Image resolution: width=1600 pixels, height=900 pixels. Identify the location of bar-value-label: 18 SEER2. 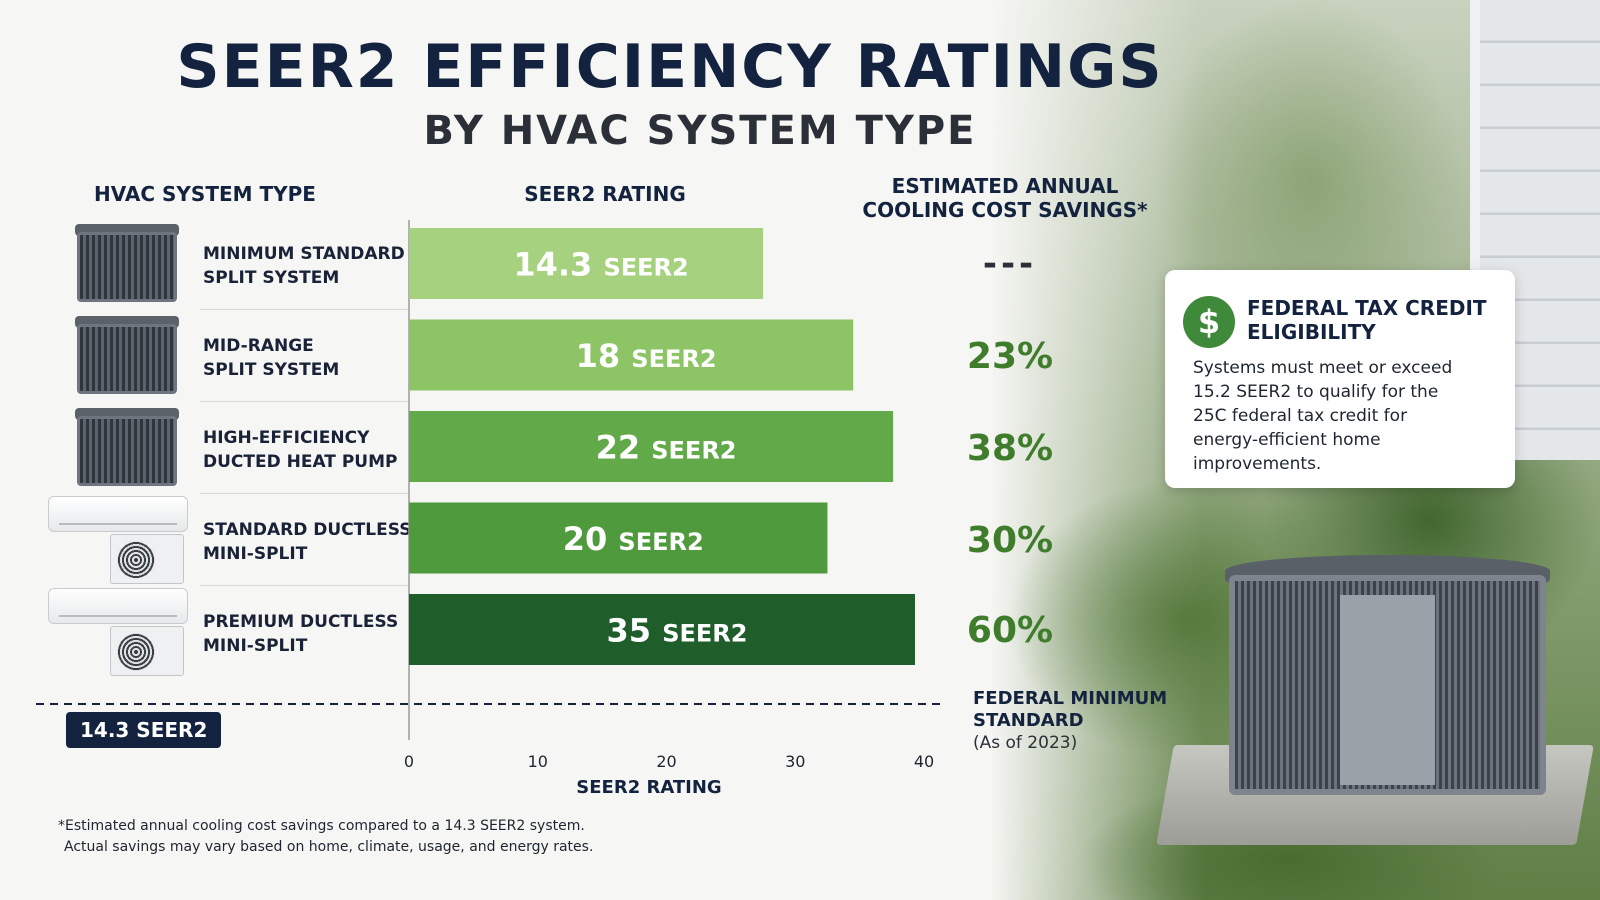
(646, 356).